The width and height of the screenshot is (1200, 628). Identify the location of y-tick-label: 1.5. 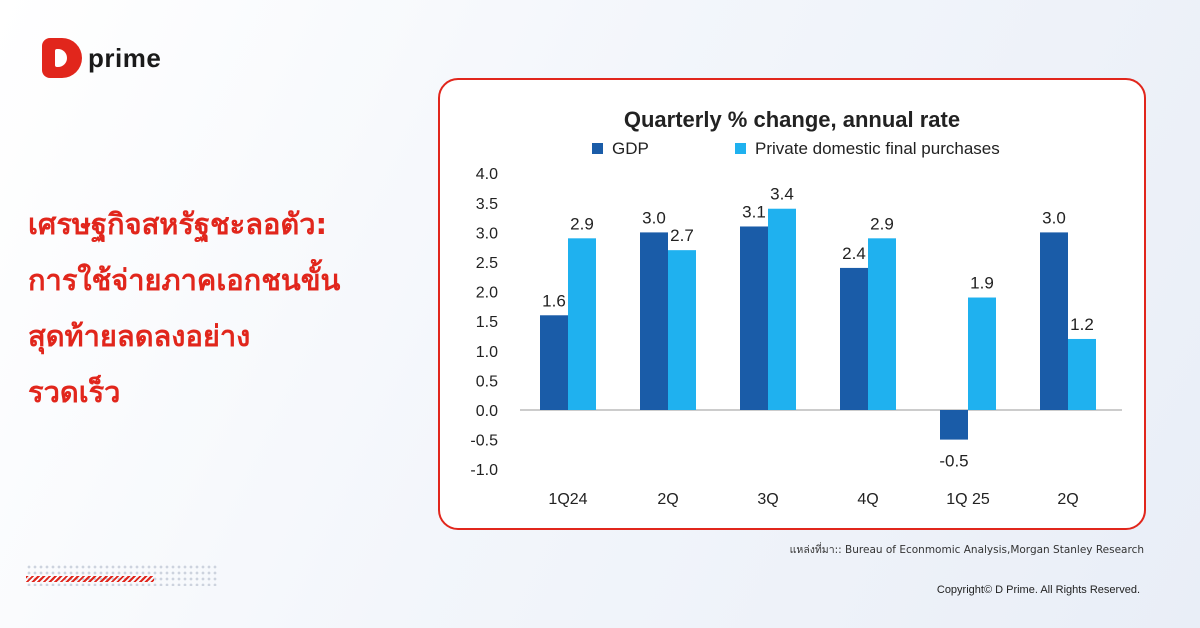
(487, 322).